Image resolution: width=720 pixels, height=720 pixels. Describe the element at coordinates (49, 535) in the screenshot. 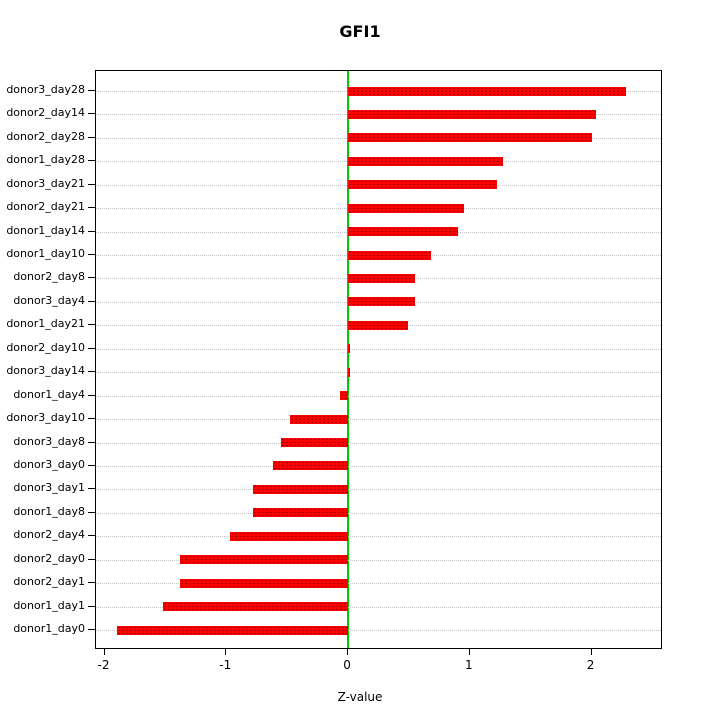

I see `y-tick-label: donor2_day4` at that location.